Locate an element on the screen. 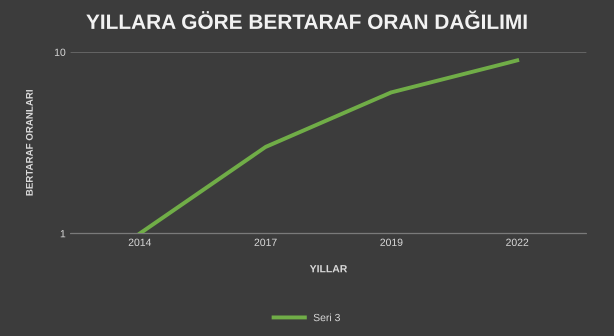 This screenshot has height=336, width=614. x-tick-label: 2017 is located at coordinates (265, 242).